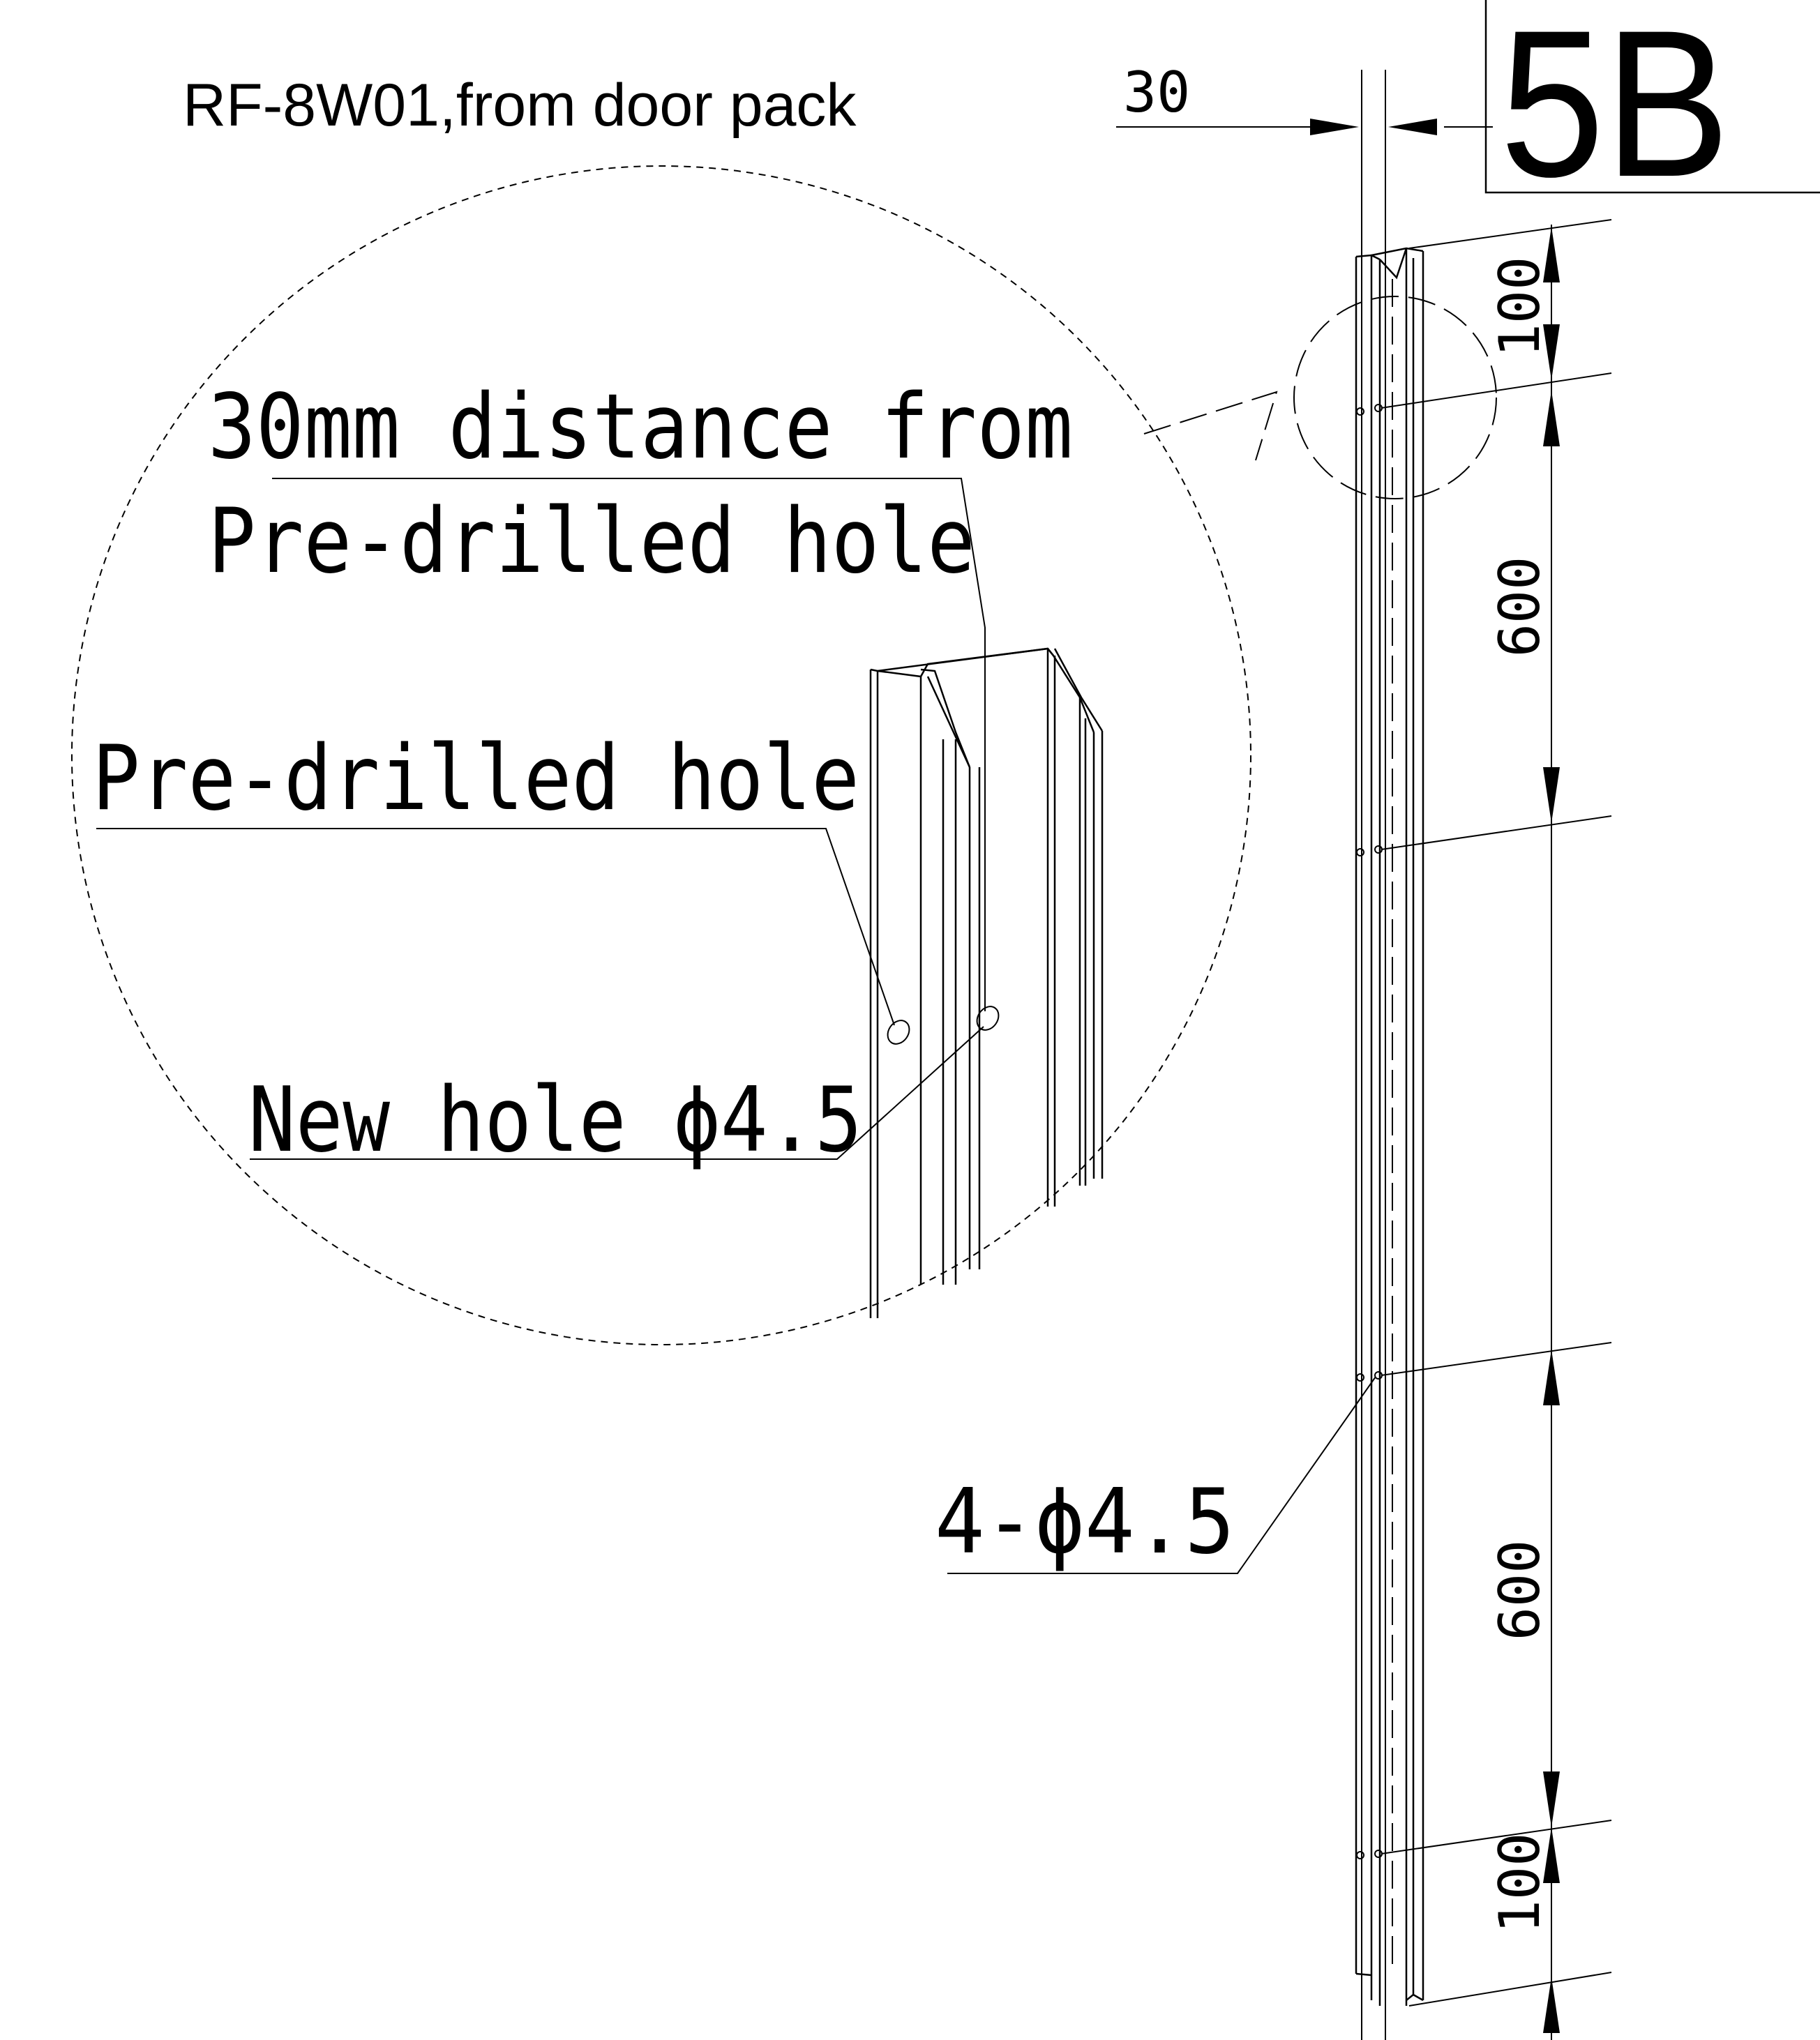  I want to click on detail-marker, so click(1320, 397).